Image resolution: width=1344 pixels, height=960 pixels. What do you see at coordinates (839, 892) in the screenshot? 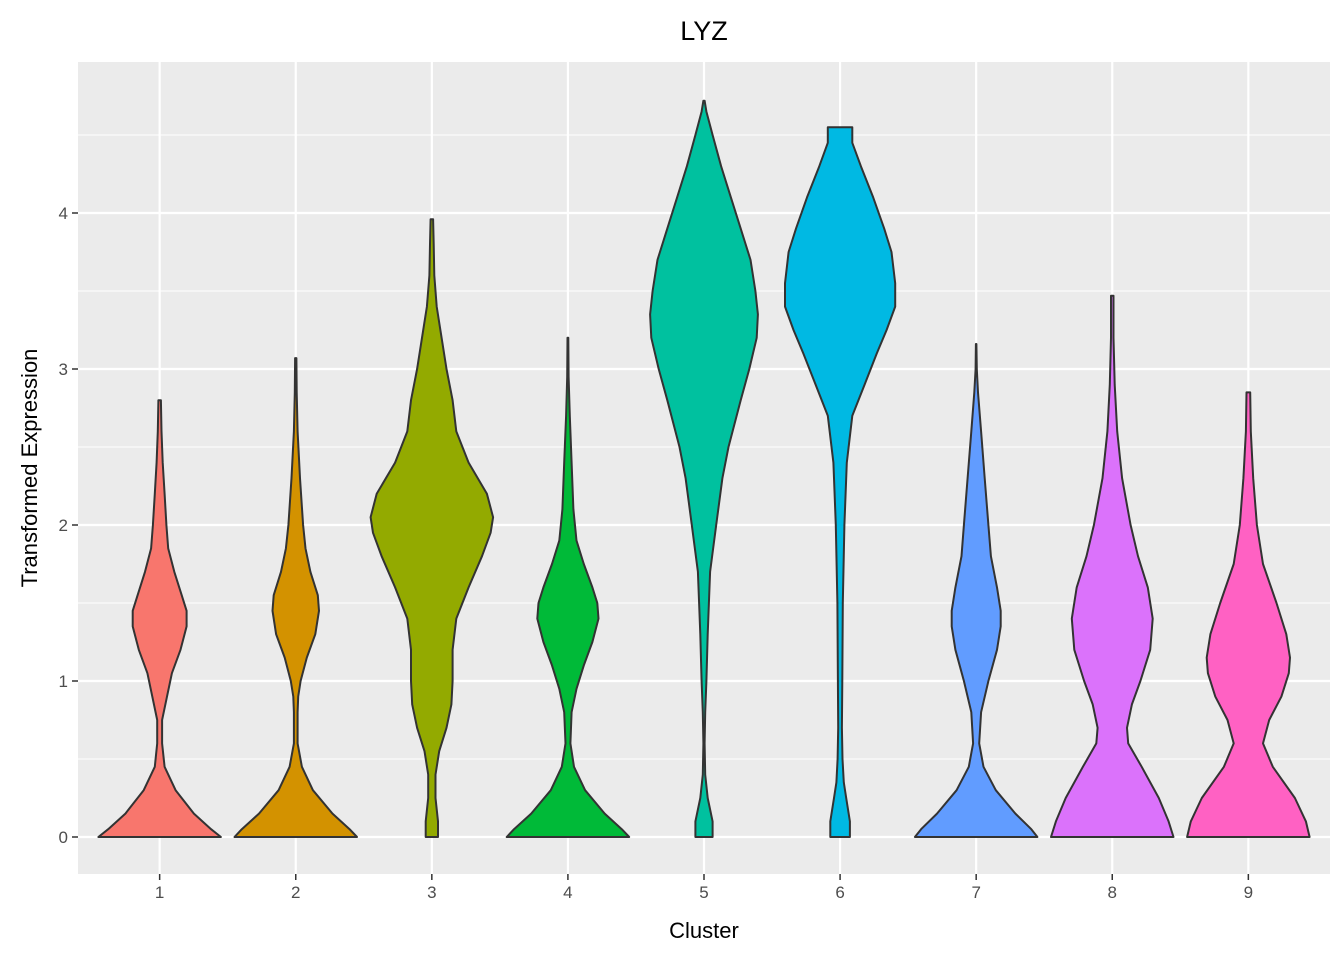
I see `x-tick-label: 6` at bounding box center [839, 892].